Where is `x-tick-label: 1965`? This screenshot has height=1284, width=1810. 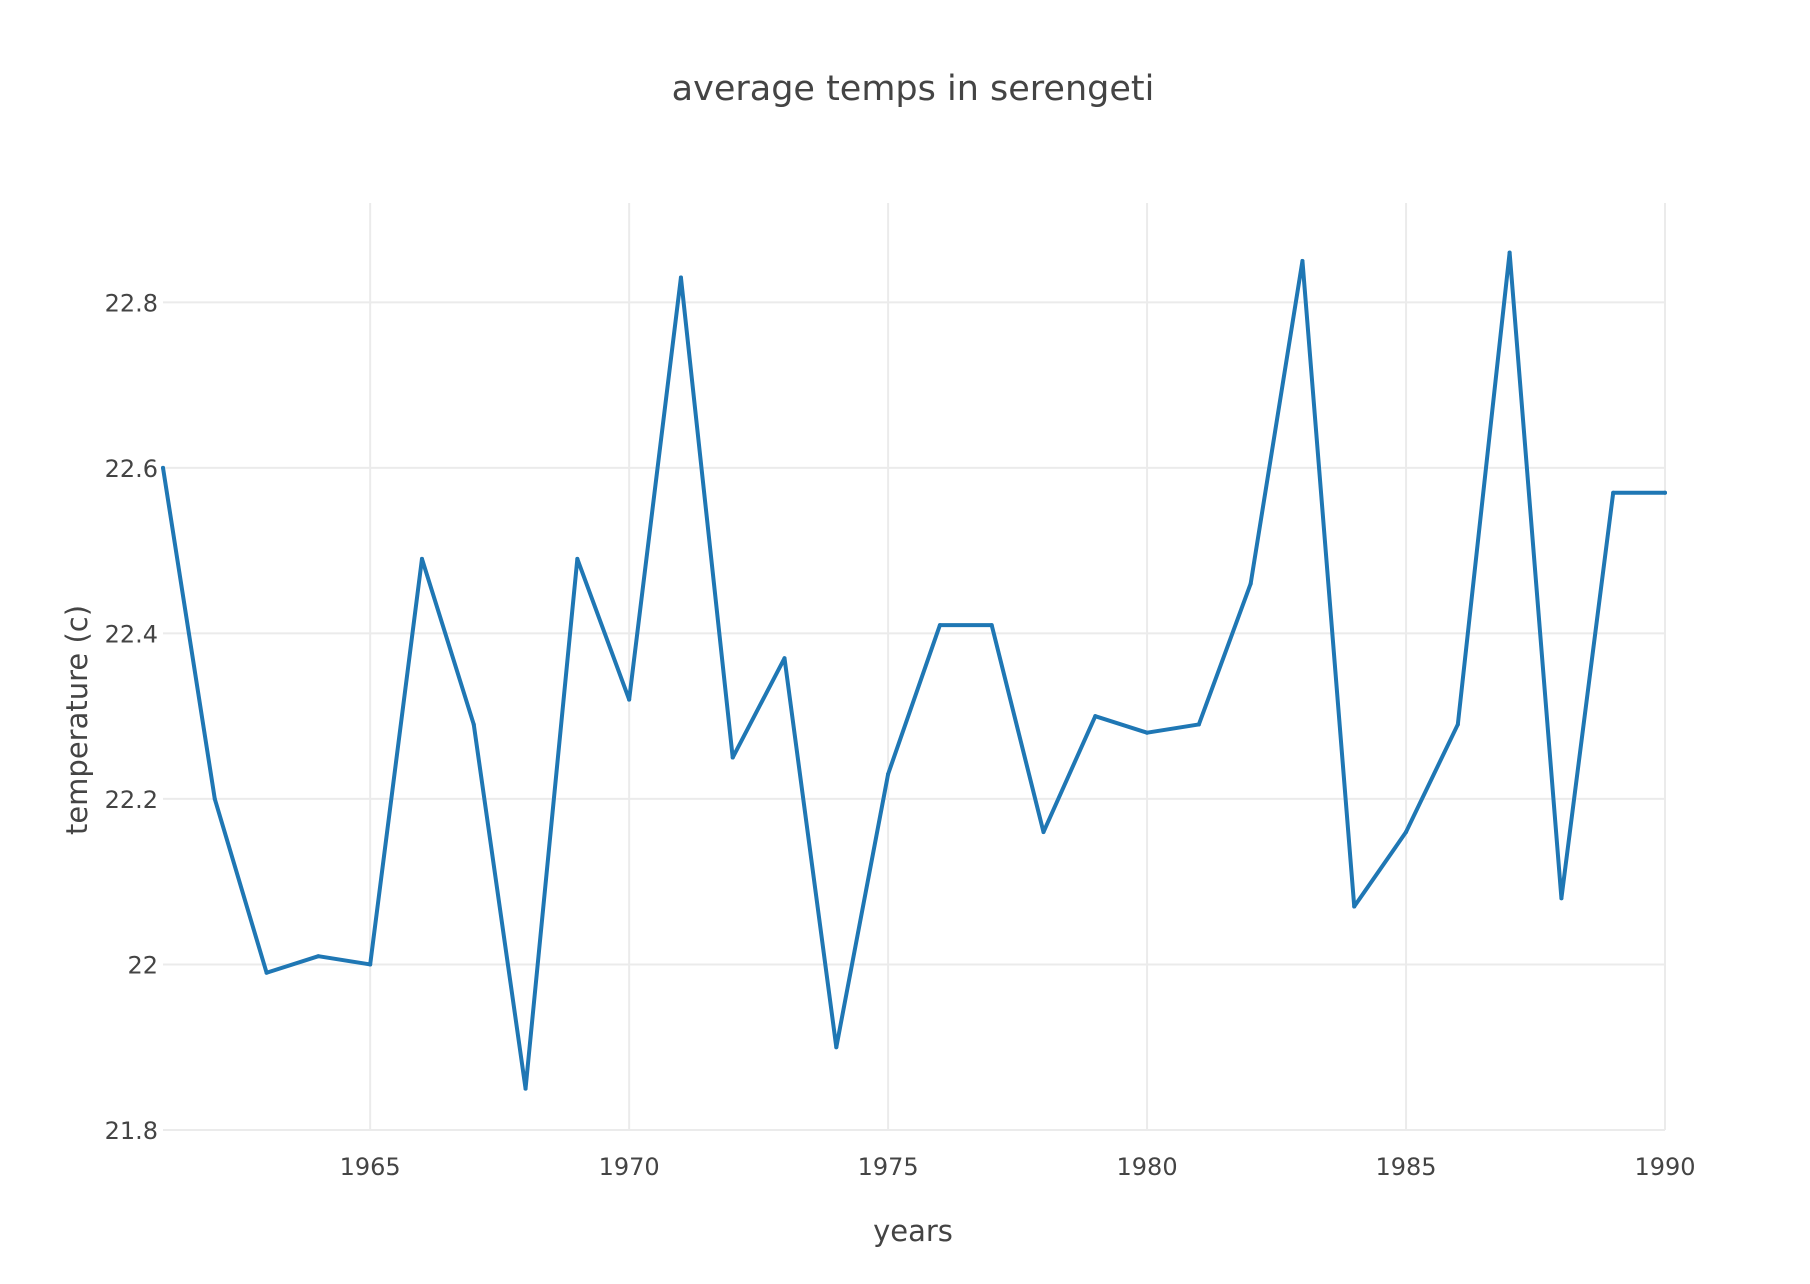 x-tick-label: 1965 is located at coordinates (370, 1167).